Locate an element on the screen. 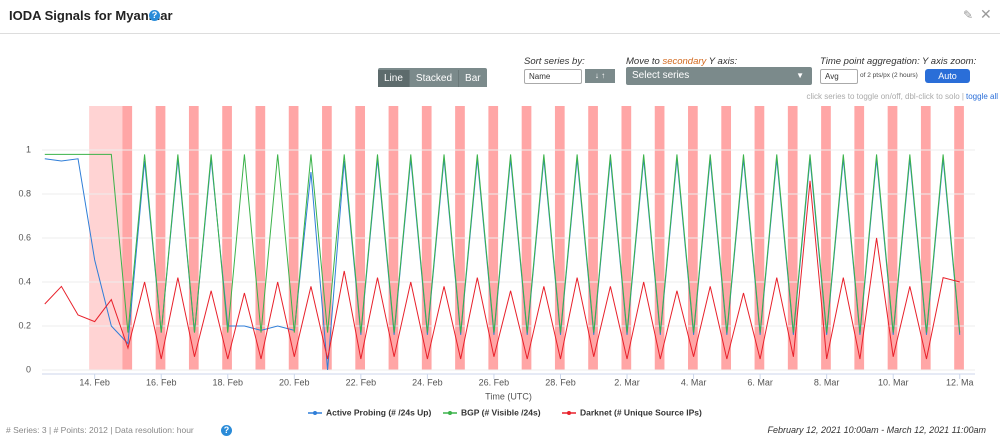  y-tick-label: 0.8 is located at coordinates (24, 193).